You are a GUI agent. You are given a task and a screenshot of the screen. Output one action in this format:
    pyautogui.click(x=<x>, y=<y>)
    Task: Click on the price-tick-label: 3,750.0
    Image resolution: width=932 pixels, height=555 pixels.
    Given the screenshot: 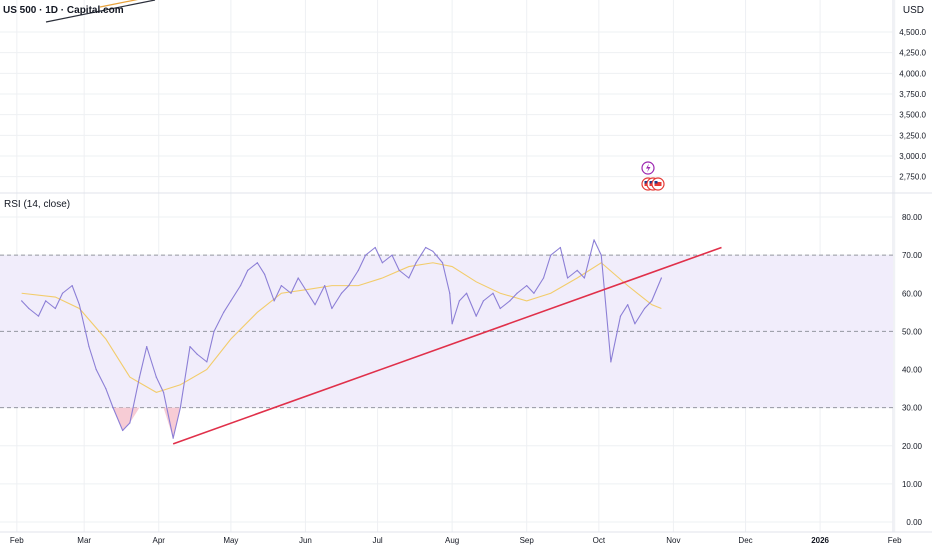 What is the action you would take?
    pyautogui.click(x=912, y=94)
    